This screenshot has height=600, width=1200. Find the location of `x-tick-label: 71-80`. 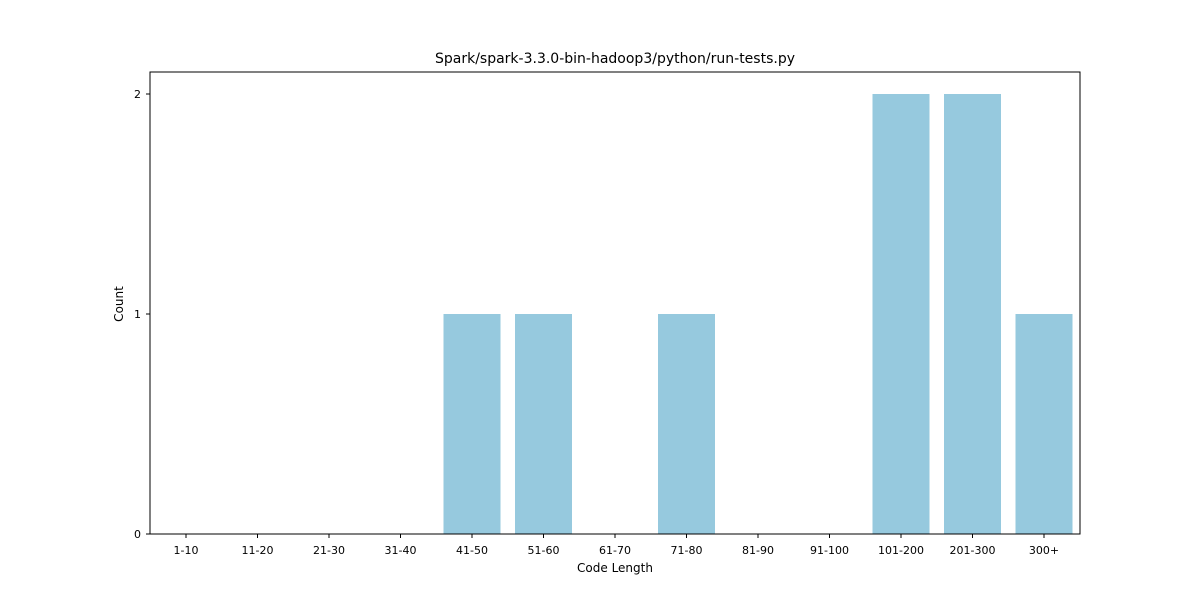

x-tick-label: 71-80 is located at coordinates (687, 550).